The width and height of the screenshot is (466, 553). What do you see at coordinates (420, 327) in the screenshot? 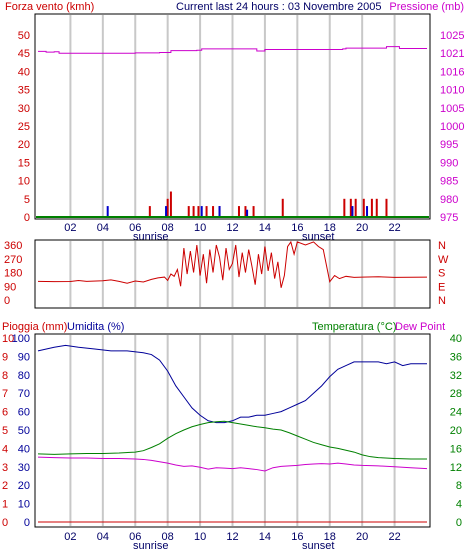
I see `dewpoint-label: Dew Point` at bounding box center [420, 327].